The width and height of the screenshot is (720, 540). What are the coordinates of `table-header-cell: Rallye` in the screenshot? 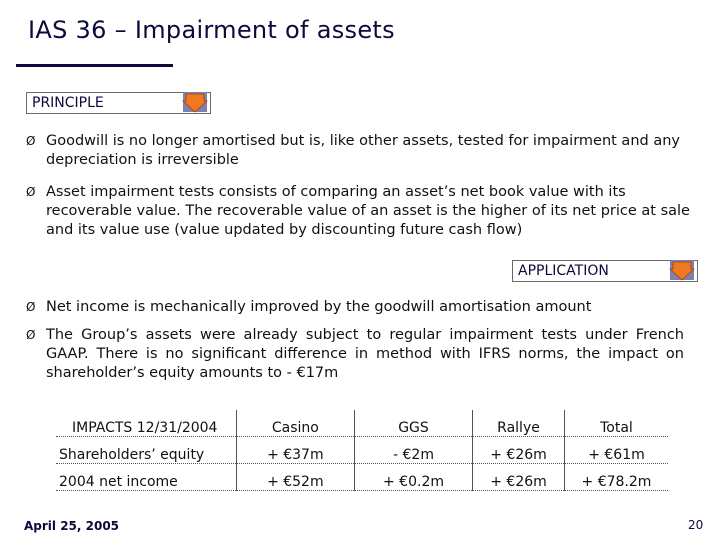 It's located at (518, 423).